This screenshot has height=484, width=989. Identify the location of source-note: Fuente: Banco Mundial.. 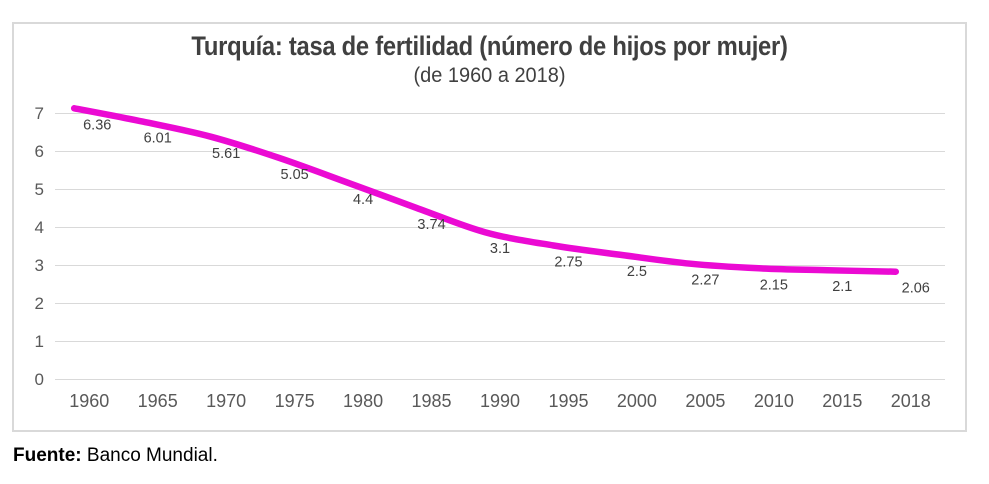
(115, 456).